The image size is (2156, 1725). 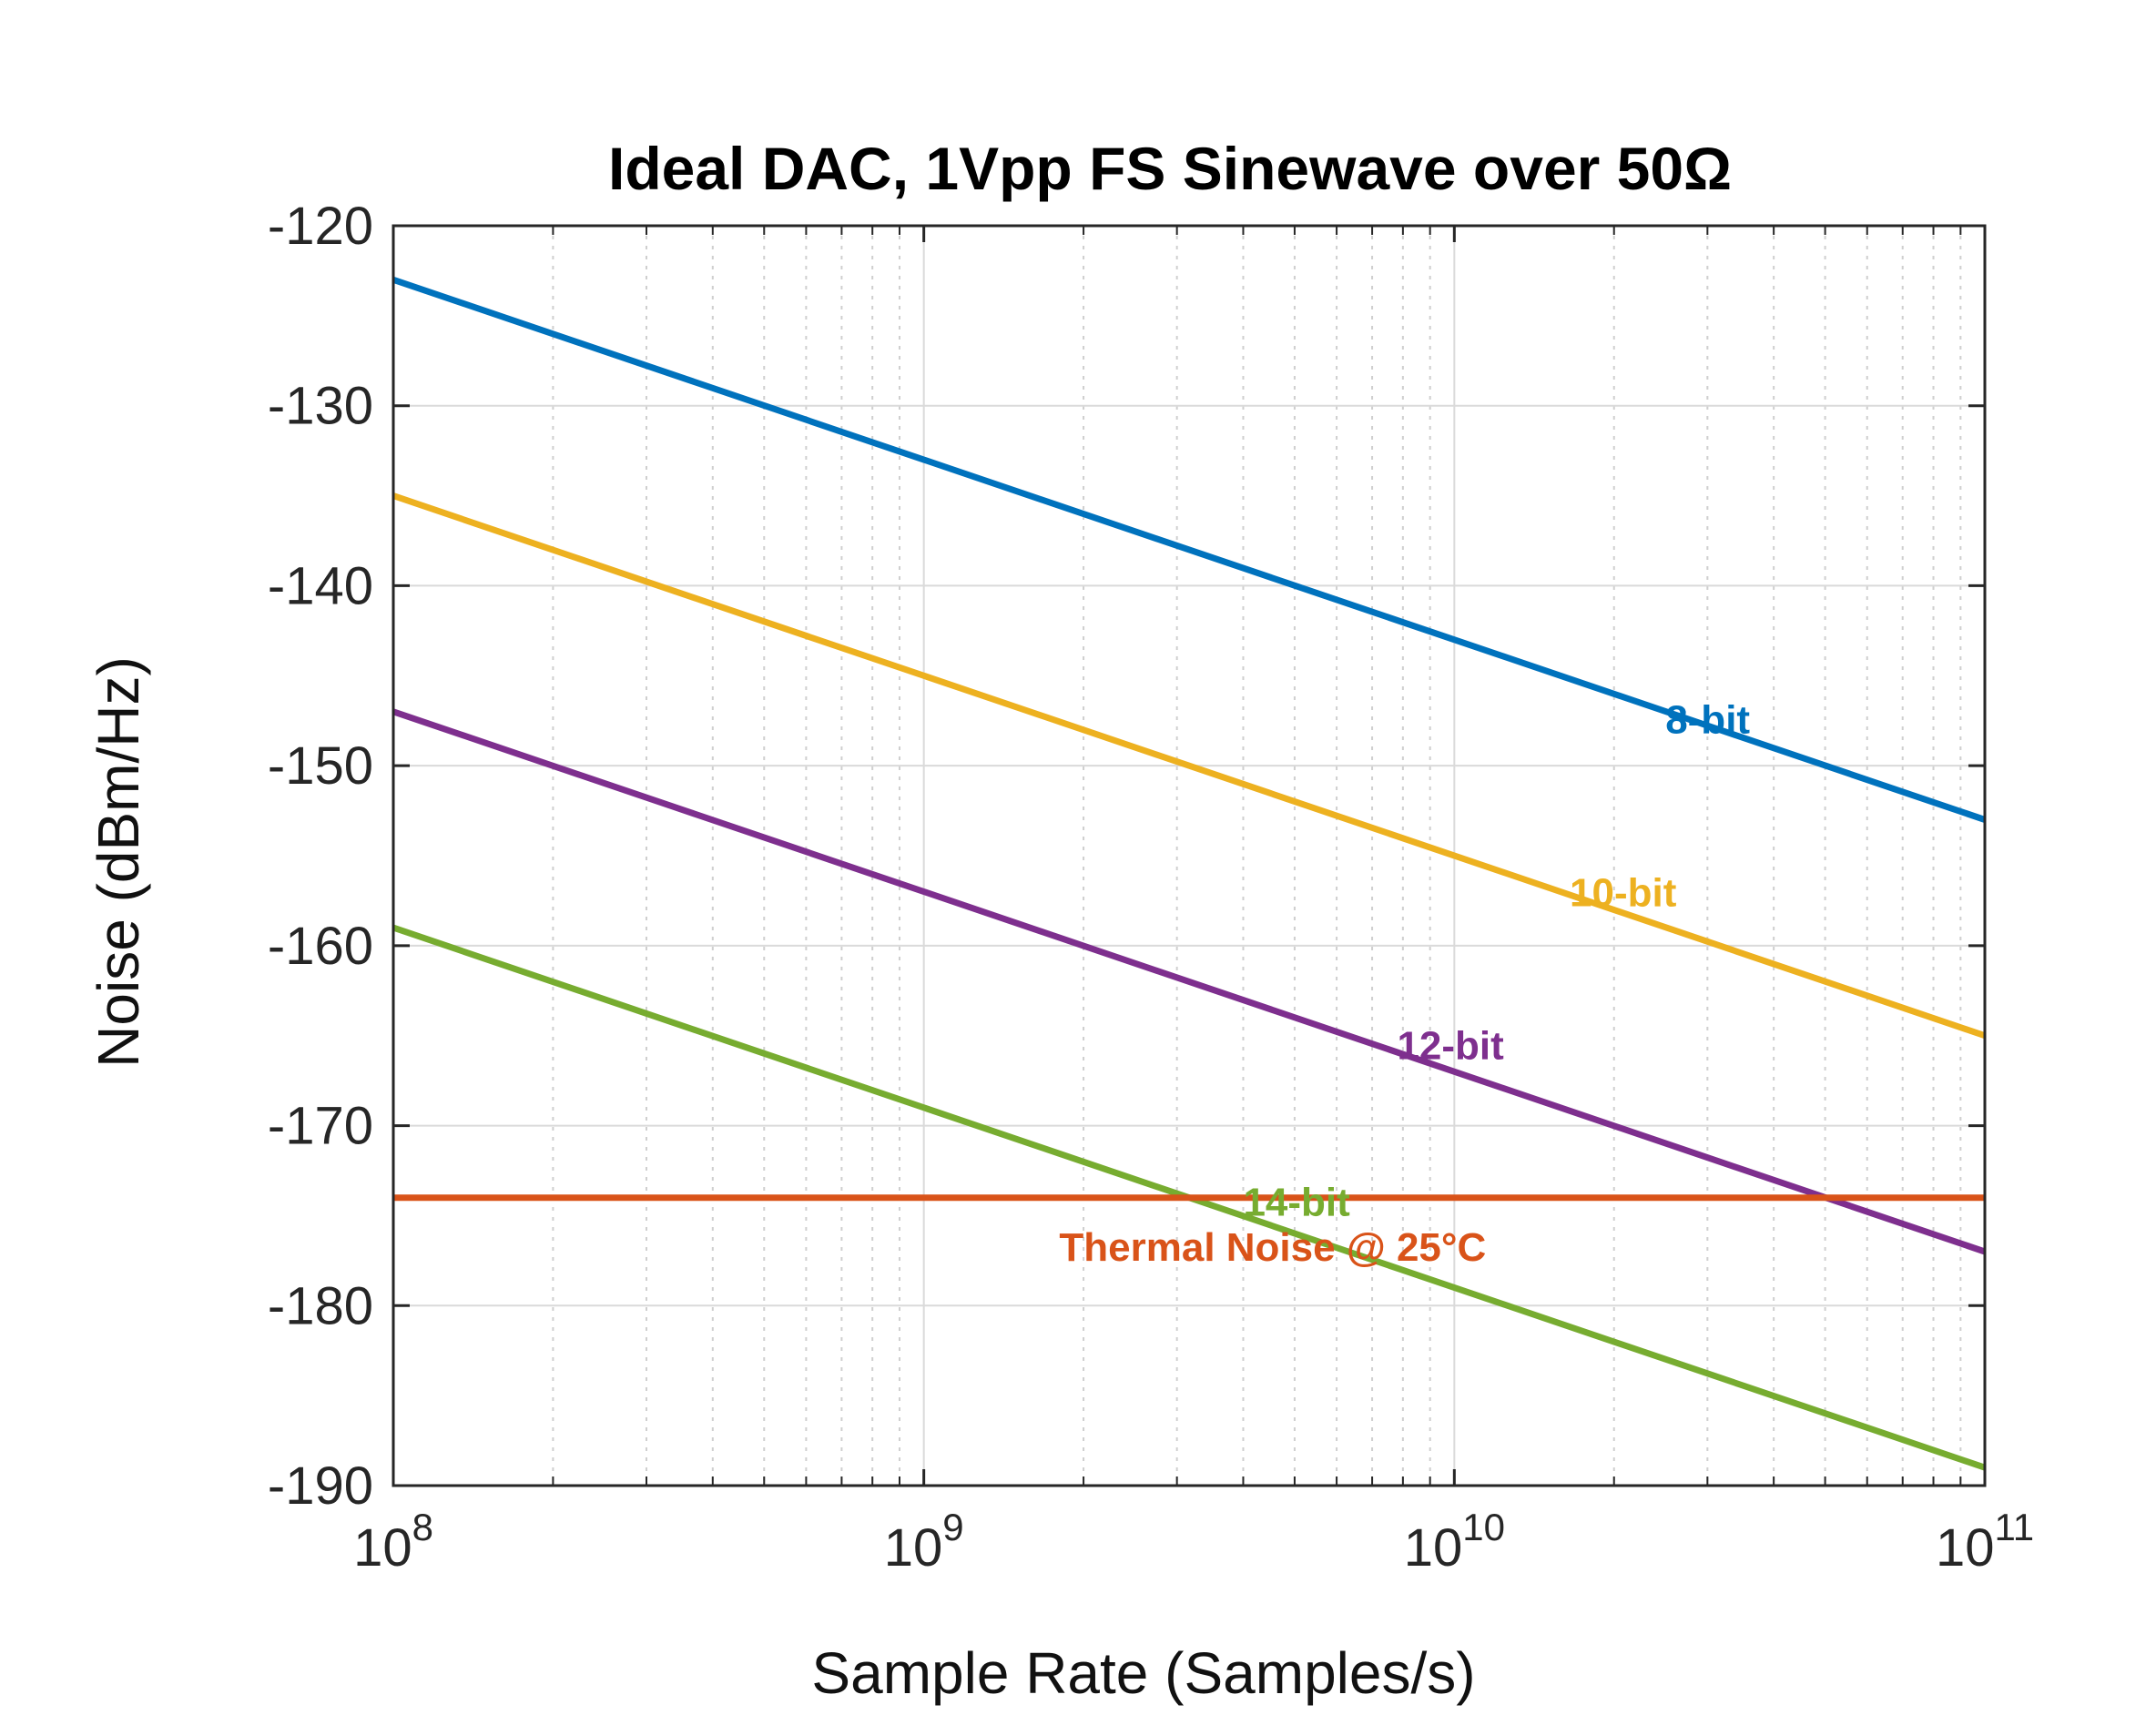 I want to click on y-tick-label: -140, so click(x=321, y=585).